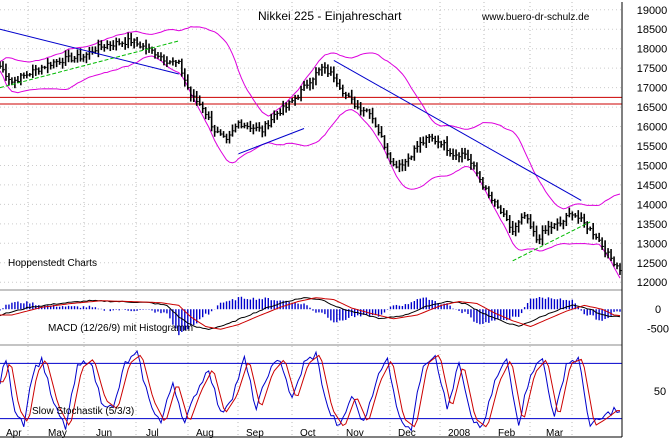 The height and width of the screenshot is (439, 672). Describe the element at coordinates (658, 329) in the screenshot. I see `macd-tick-label: -500` at that location.